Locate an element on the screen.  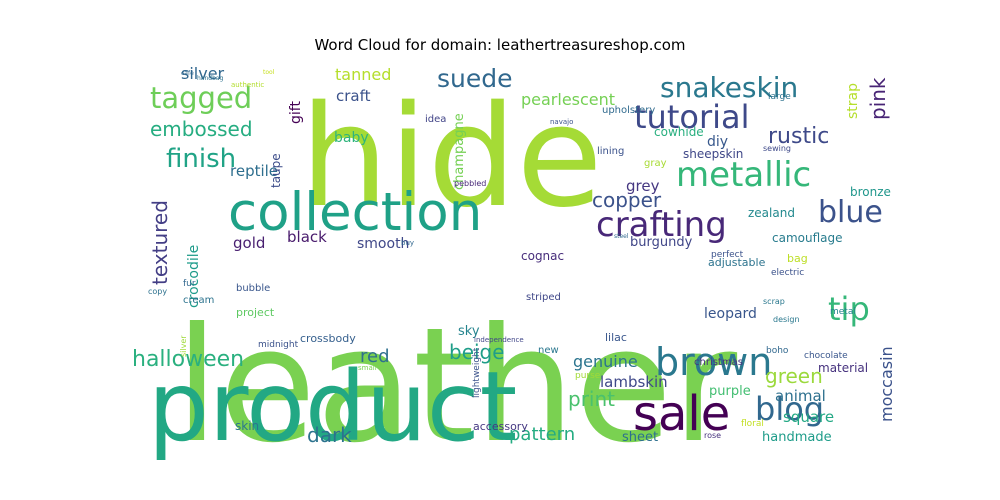
word-suede: suede is located at coordinates (475, 78).